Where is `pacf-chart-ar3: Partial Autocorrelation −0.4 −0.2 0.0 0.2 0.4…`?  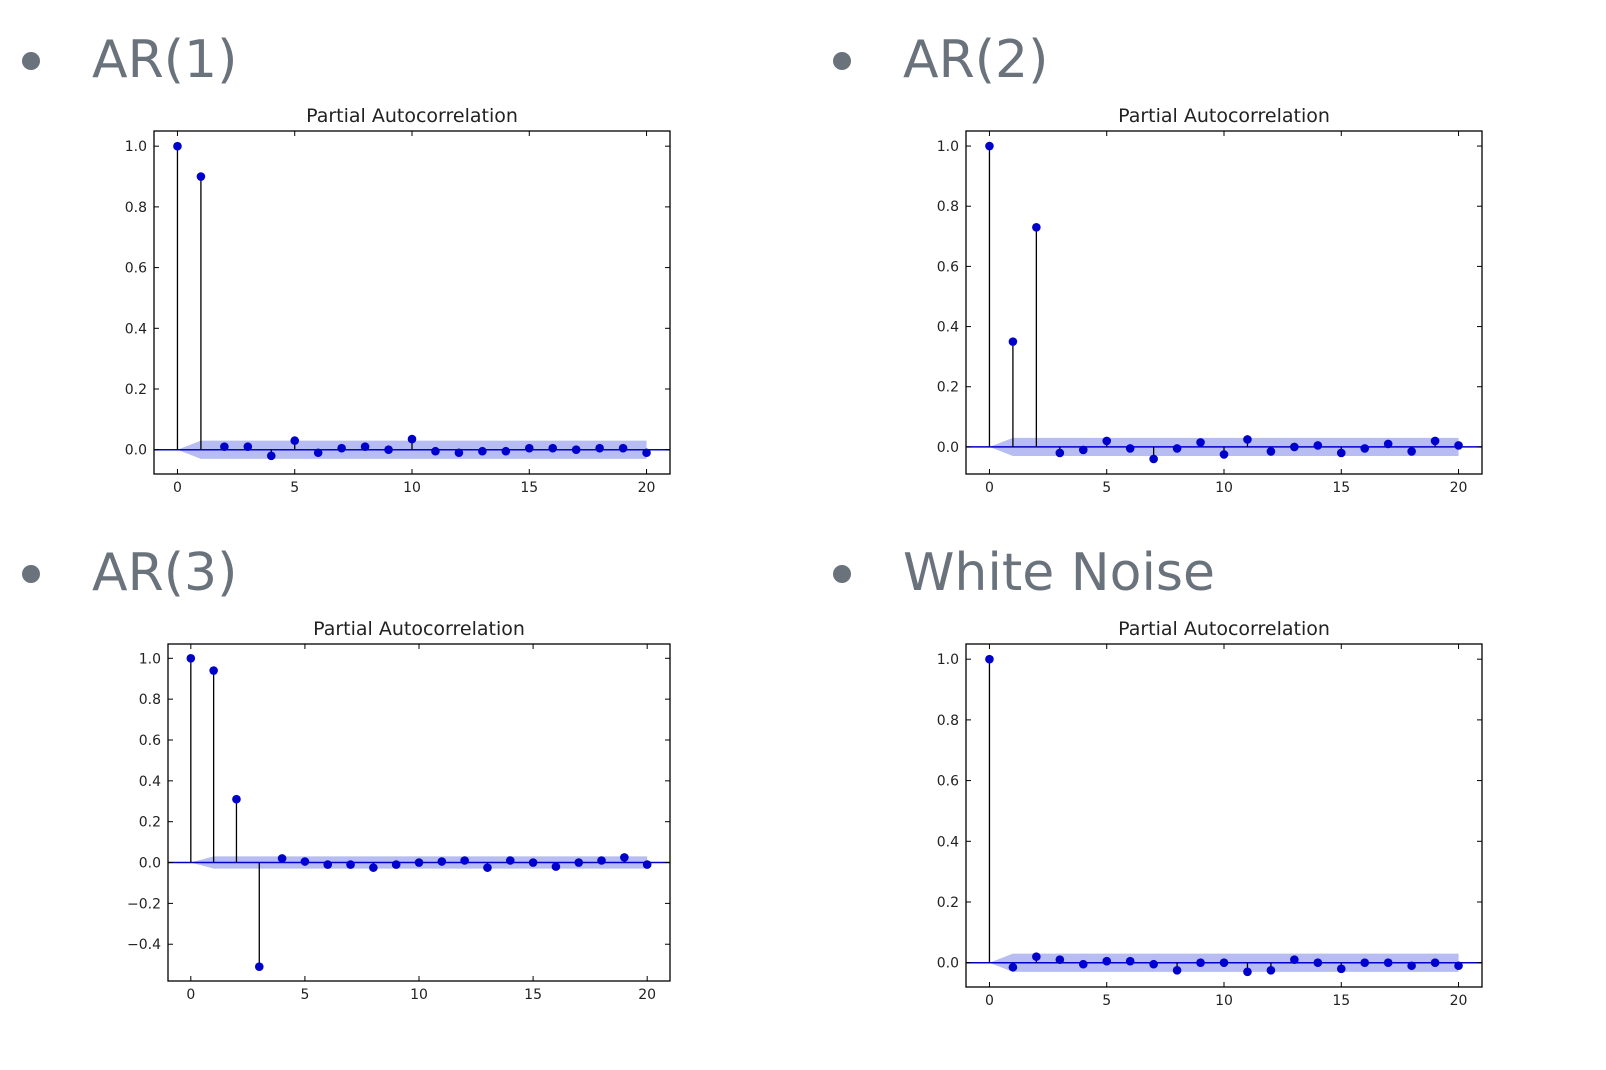 pacf-chart-ar3: Partial Autocorrelation −0.4 −0.2 0.0 0.2 0.4… is located at coordinates (399, 810).